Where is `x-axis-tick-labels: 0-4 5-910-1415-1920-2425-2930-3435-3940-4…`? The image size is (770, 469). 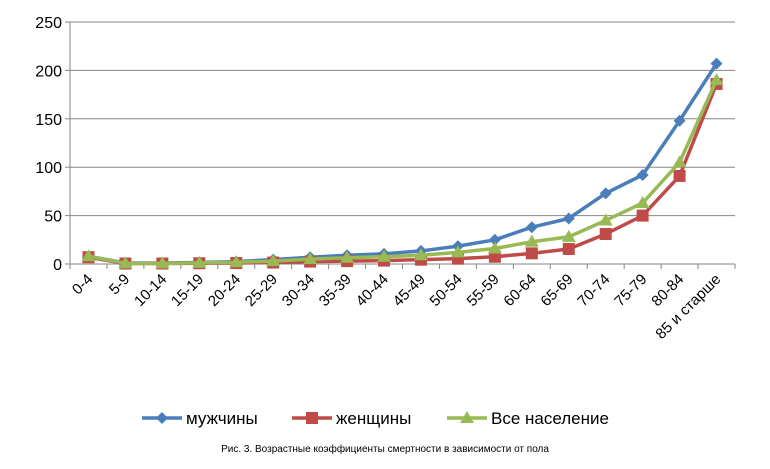 x-axis-tick-labels: 0-4 5-910-1415-1920-2425-2930-3435-3940-4… is located at coordinates (396, 307).